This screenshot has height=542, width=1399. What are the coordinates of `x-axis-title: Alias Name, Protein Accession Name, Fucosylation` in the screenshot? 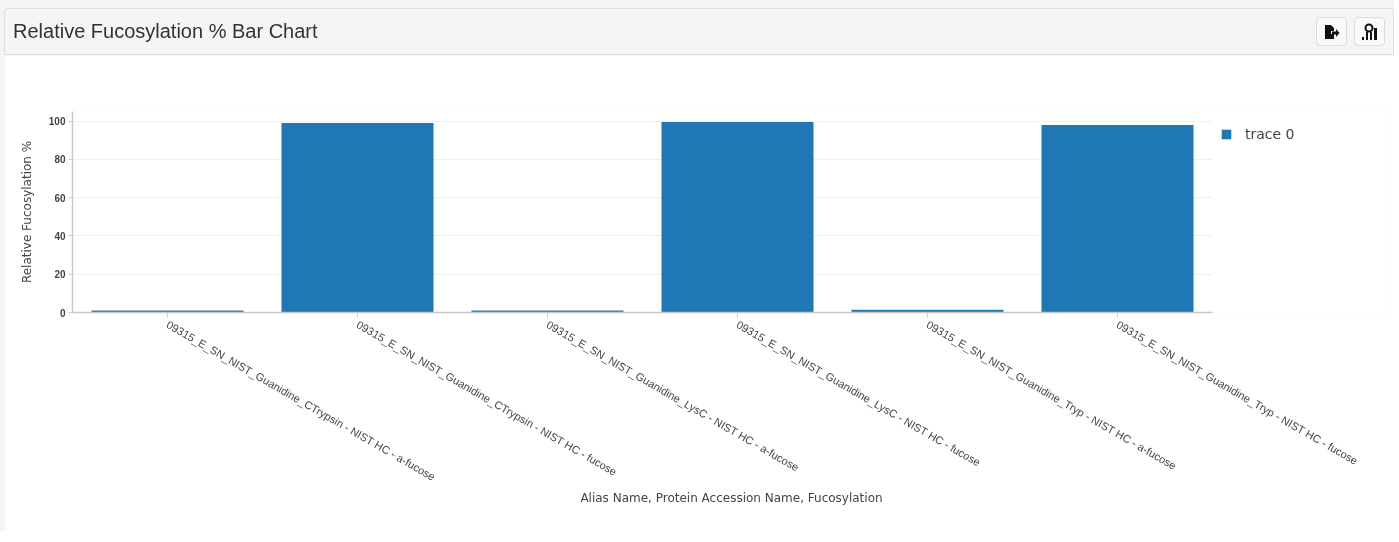 It's located at (731, 498).